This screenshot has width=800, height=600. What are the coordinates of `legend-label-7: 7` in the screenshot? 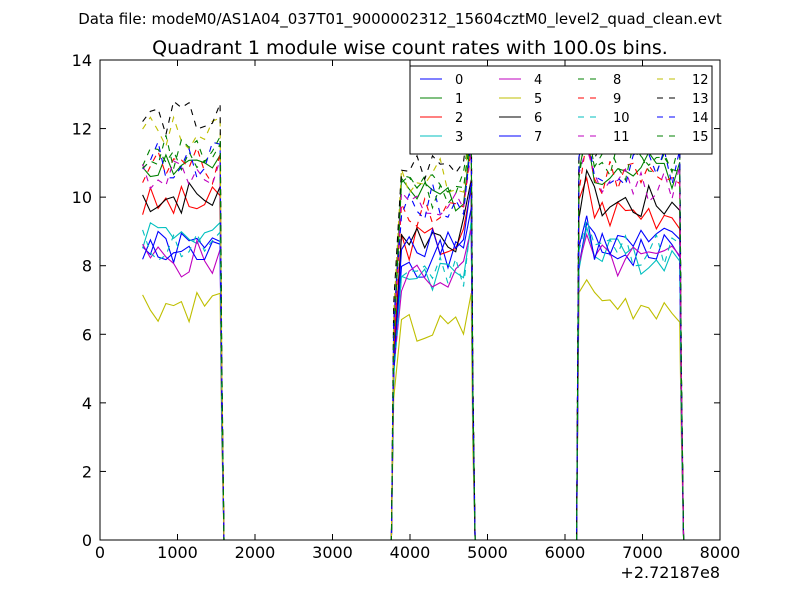 It's located at (538, 137).